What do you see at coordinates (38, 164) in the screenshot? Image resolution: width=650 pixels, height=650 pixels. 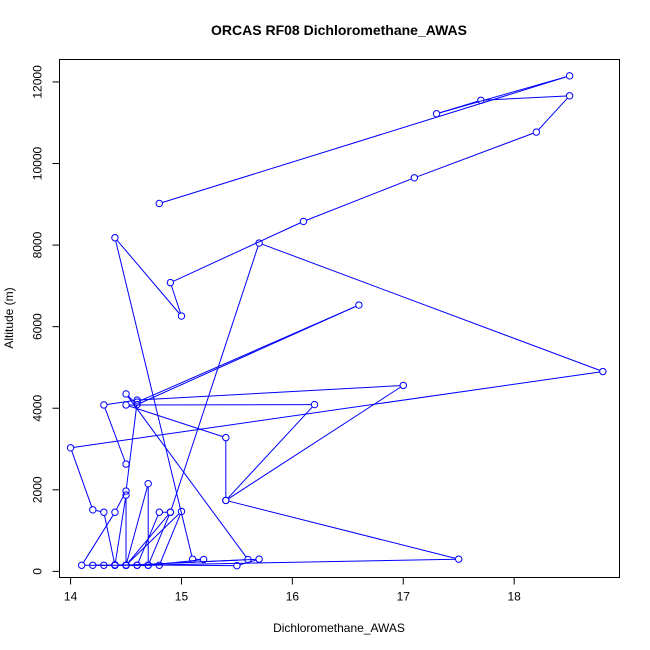 I see `y-tick-label: 10000` at bounding box center [38, 164].